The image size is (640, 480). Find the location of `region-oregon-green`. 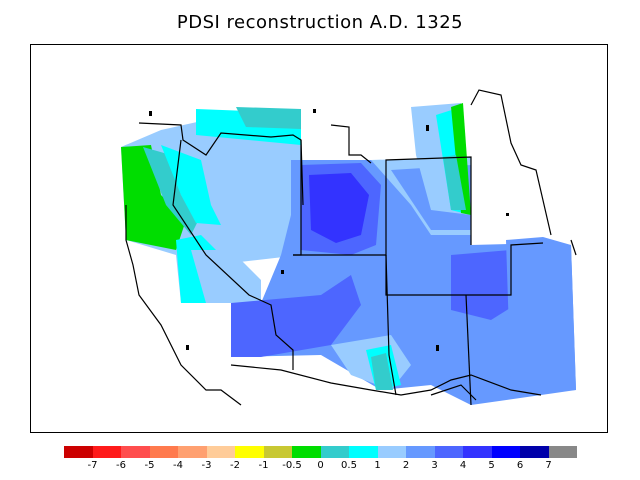

region-oregon-green is located at coordinates (153, 197).